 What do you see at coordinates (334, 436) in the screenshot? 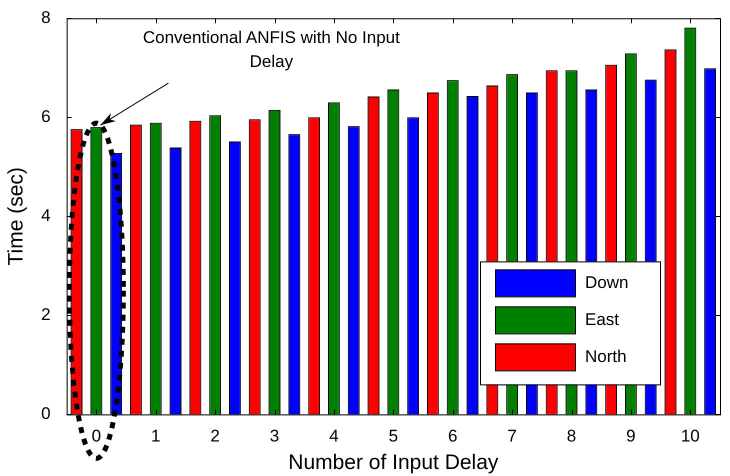
I see `x-tick-label: 4` at bounding box center [334, 436].